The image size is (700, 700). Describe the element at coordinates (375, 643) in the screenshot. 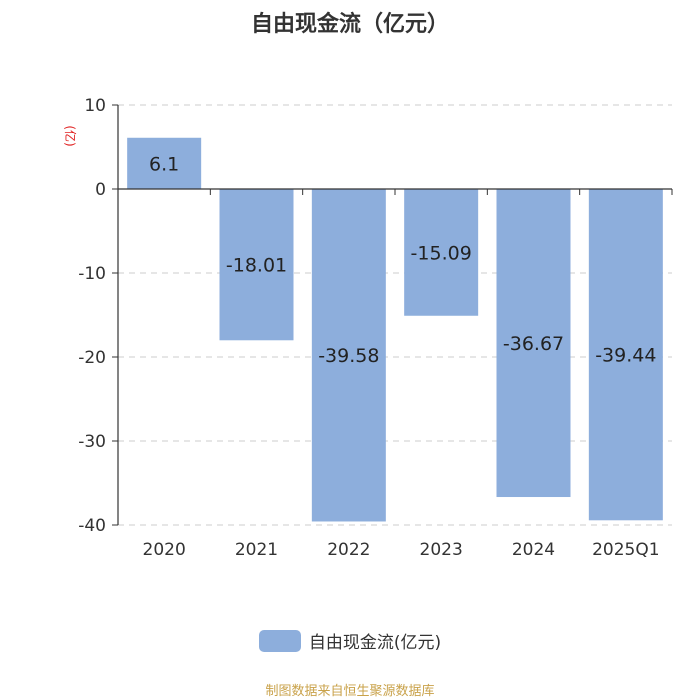

I see `legend-label: 自由现金流(亿元)` at that location.